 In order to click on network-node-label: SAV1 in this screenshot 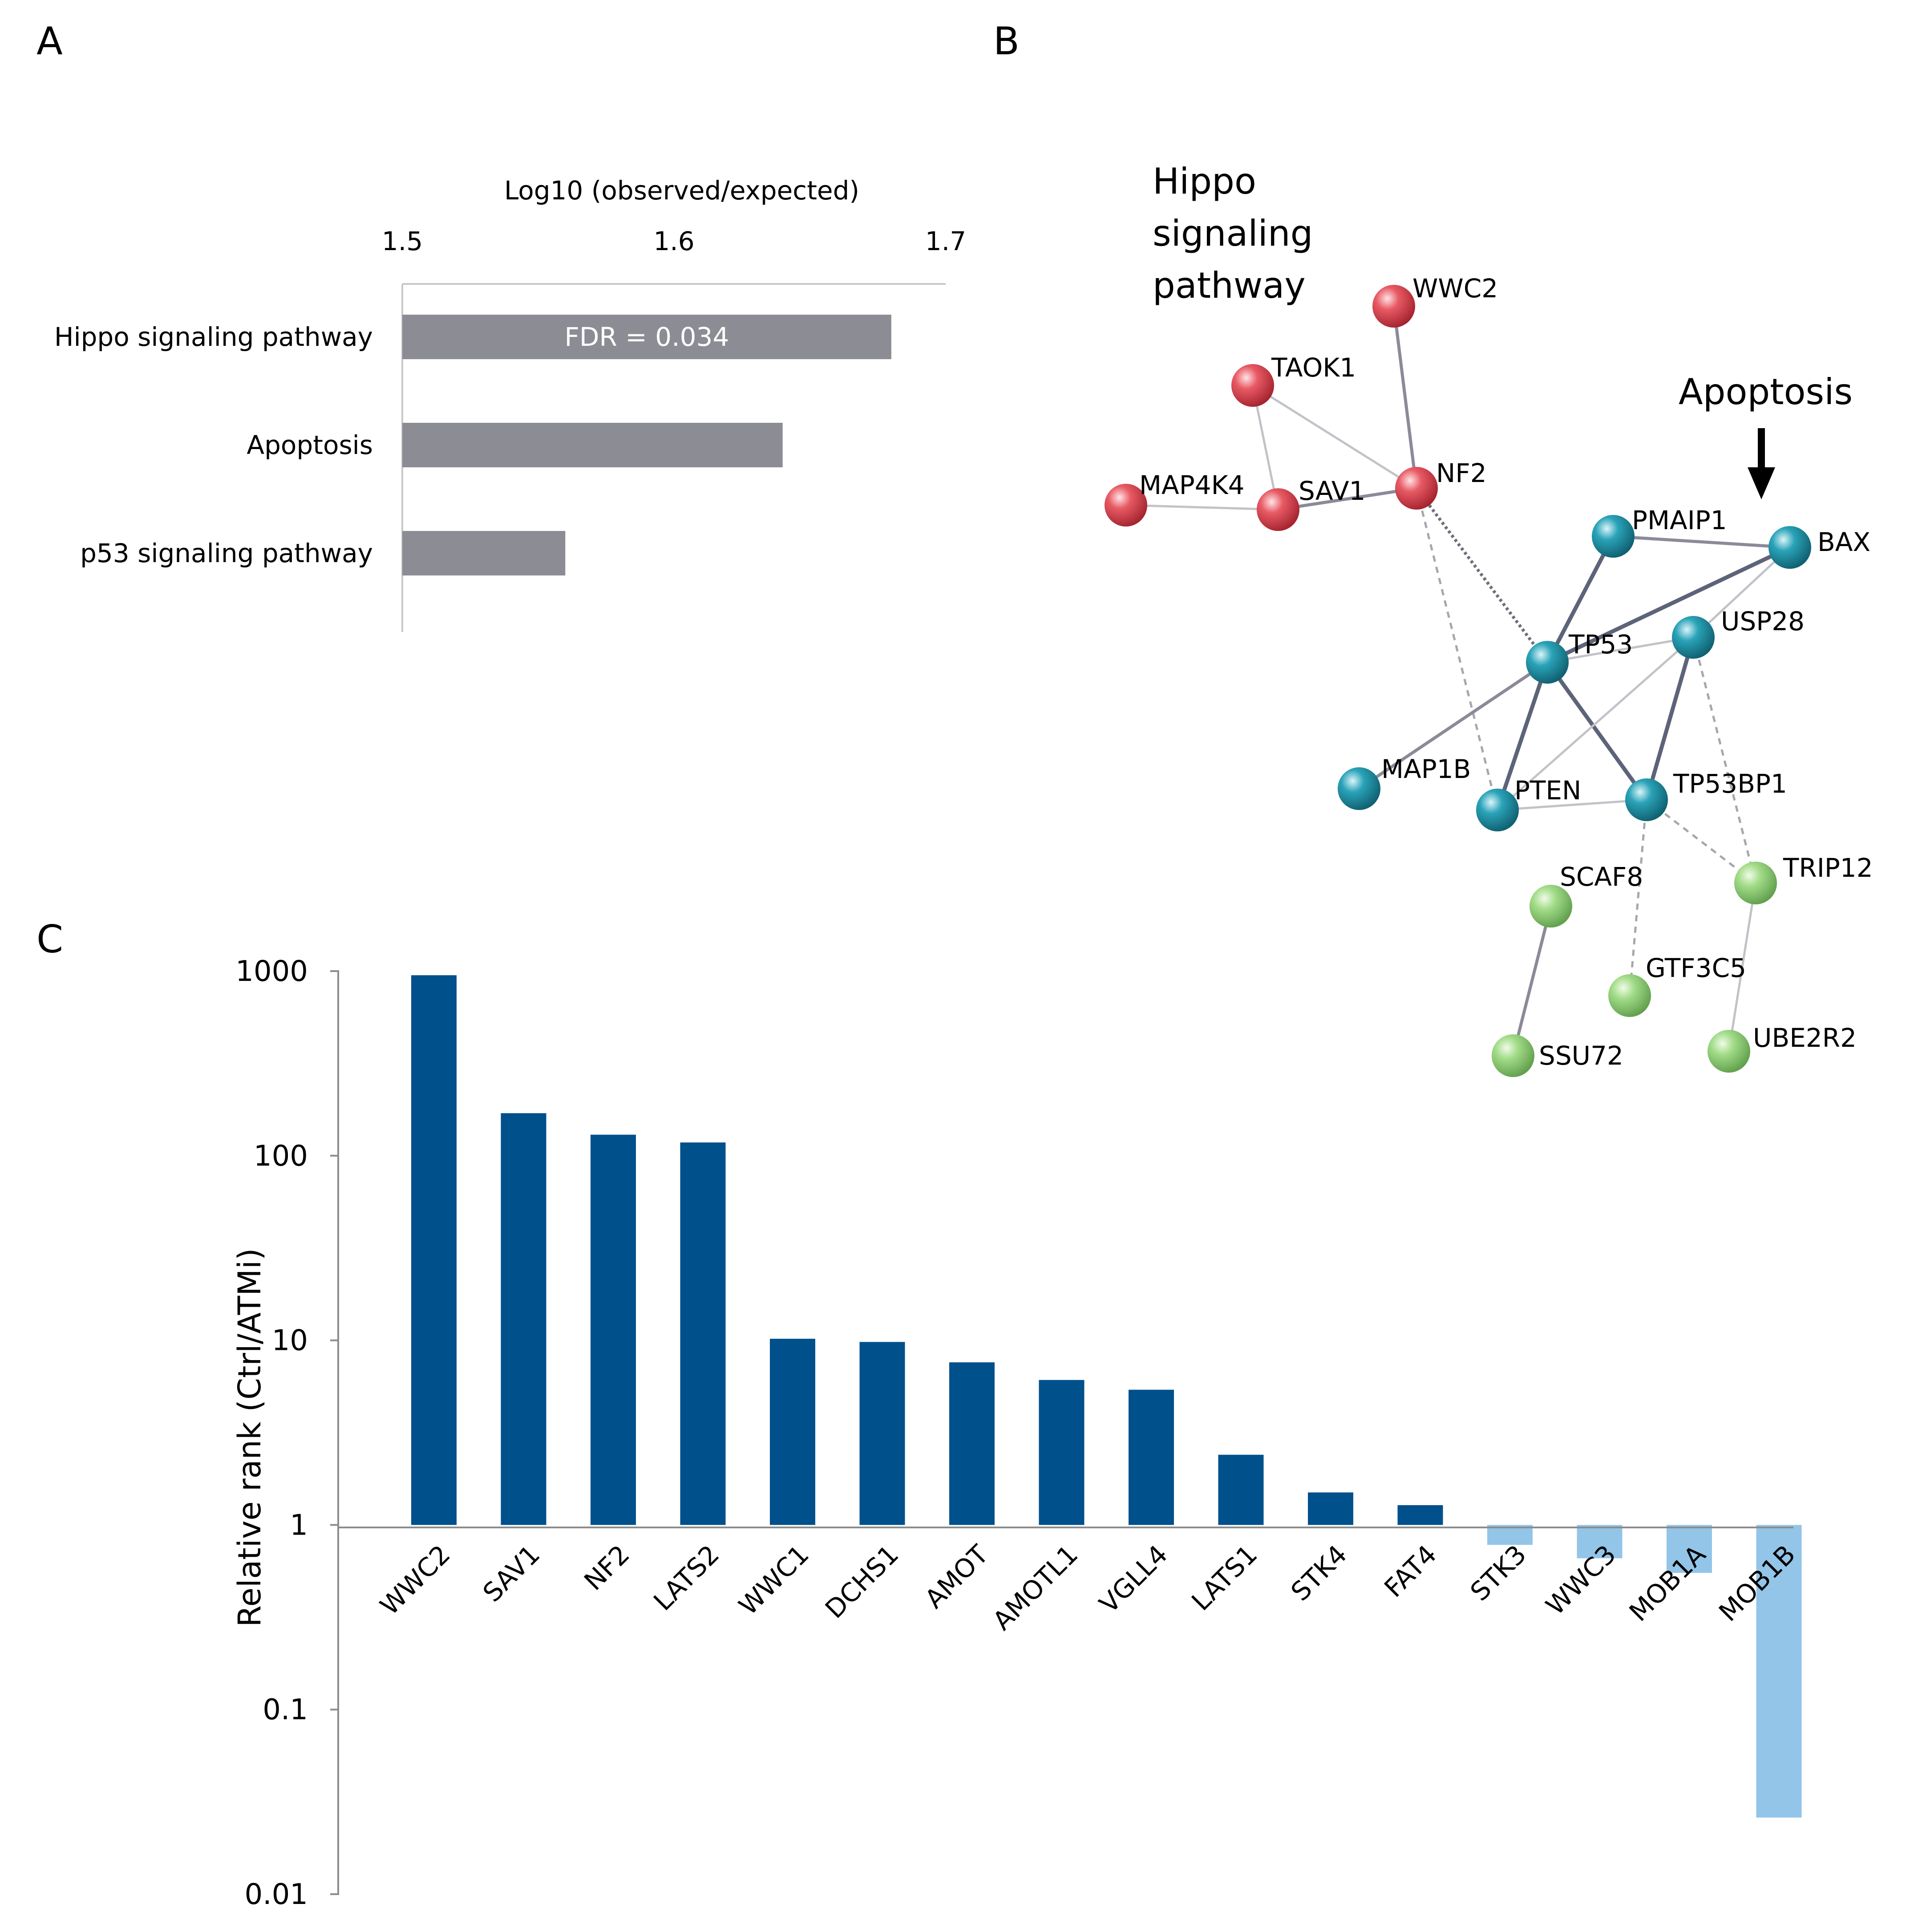, I will do `click(1332, 491)`.